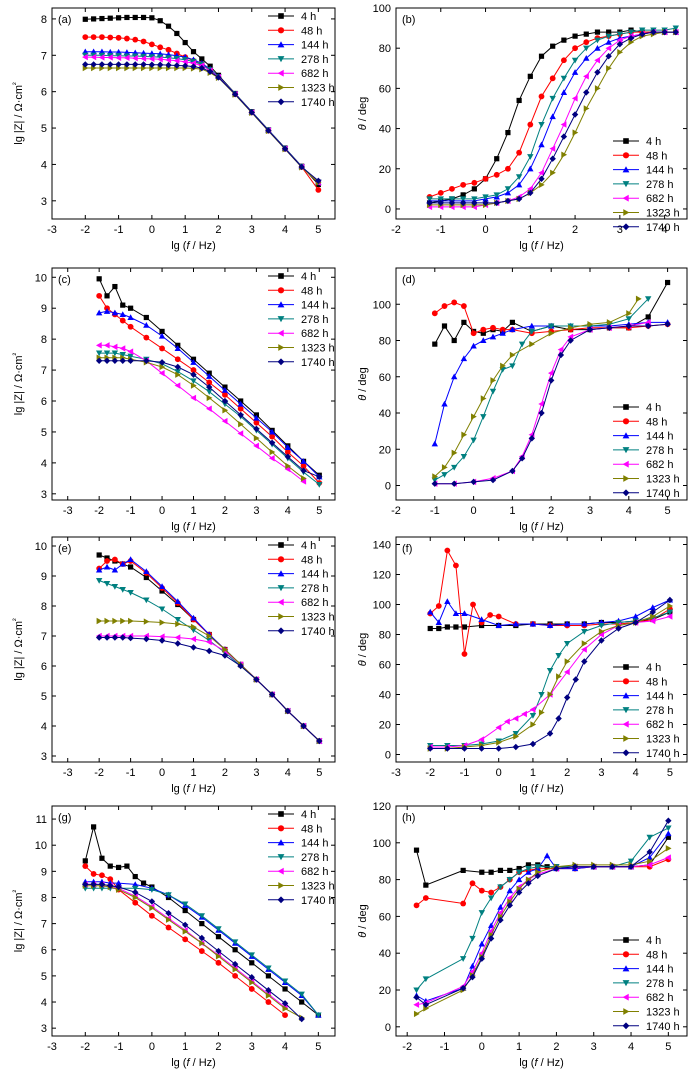 The width and height of the screenshot is (700, 1074). I want to click on y-tick-label: 80, so click(385, 636).